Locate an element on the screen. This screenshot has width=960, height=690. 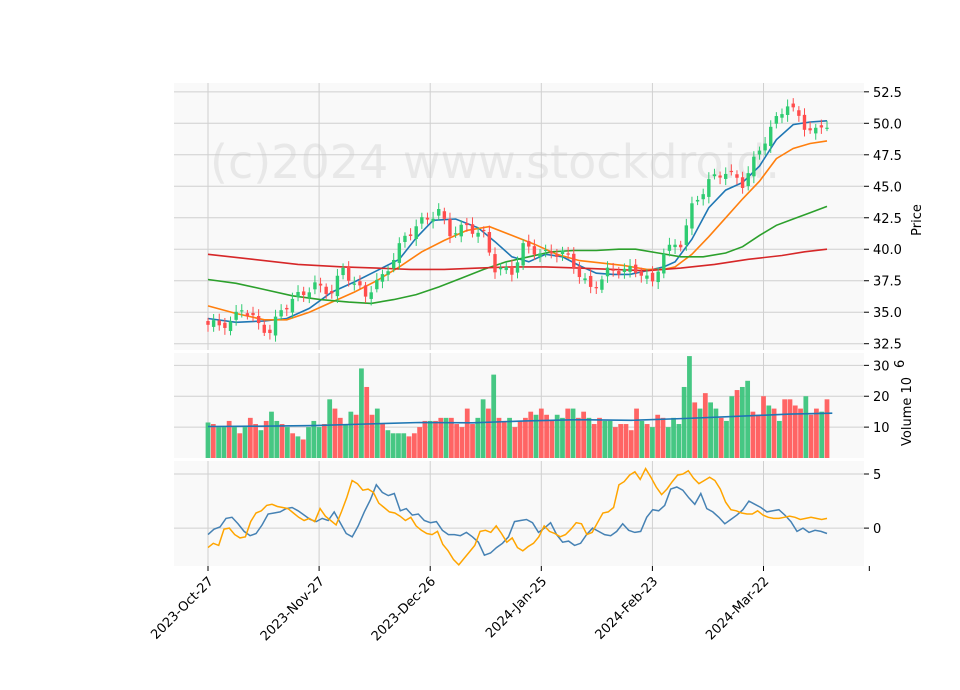
price-y-tick-label: 50.0 is located at coordinates (887, 124).